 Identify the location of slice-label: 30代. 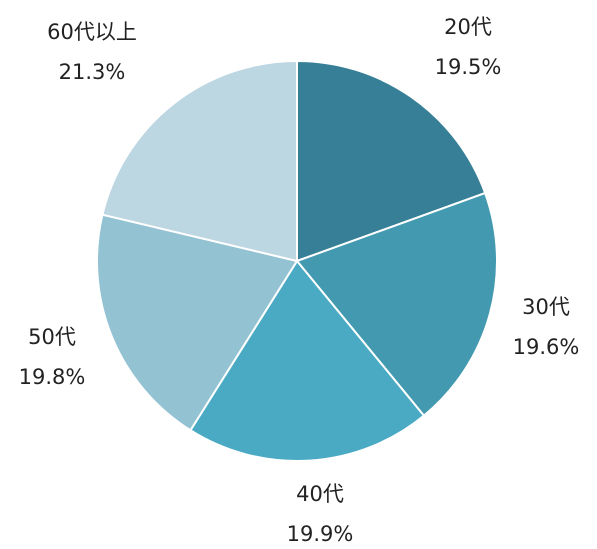
(546, 307).